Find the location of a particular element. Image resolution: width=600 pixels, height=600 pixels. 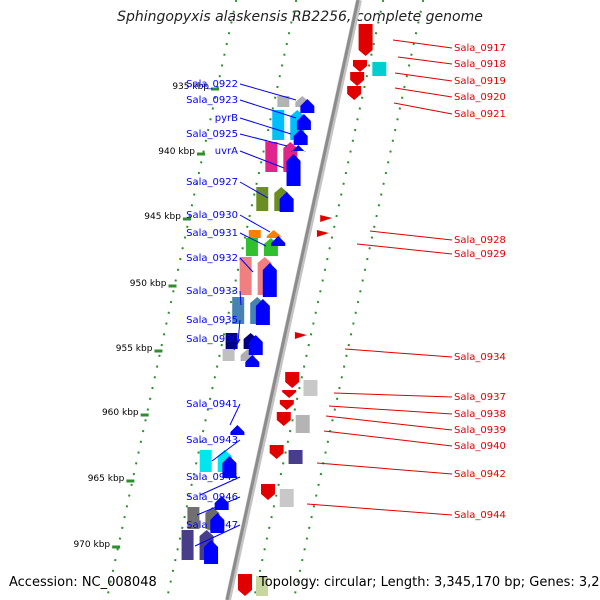

scale-label: 965 kbp is located at coordinates (106, 479).